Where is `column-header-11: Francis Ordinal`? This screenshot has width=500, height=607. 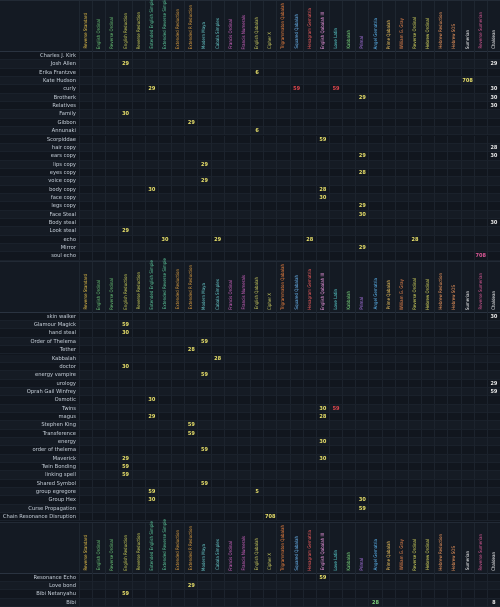
column-header-11: Francis Ordinal is located at coordinates (230, 548).